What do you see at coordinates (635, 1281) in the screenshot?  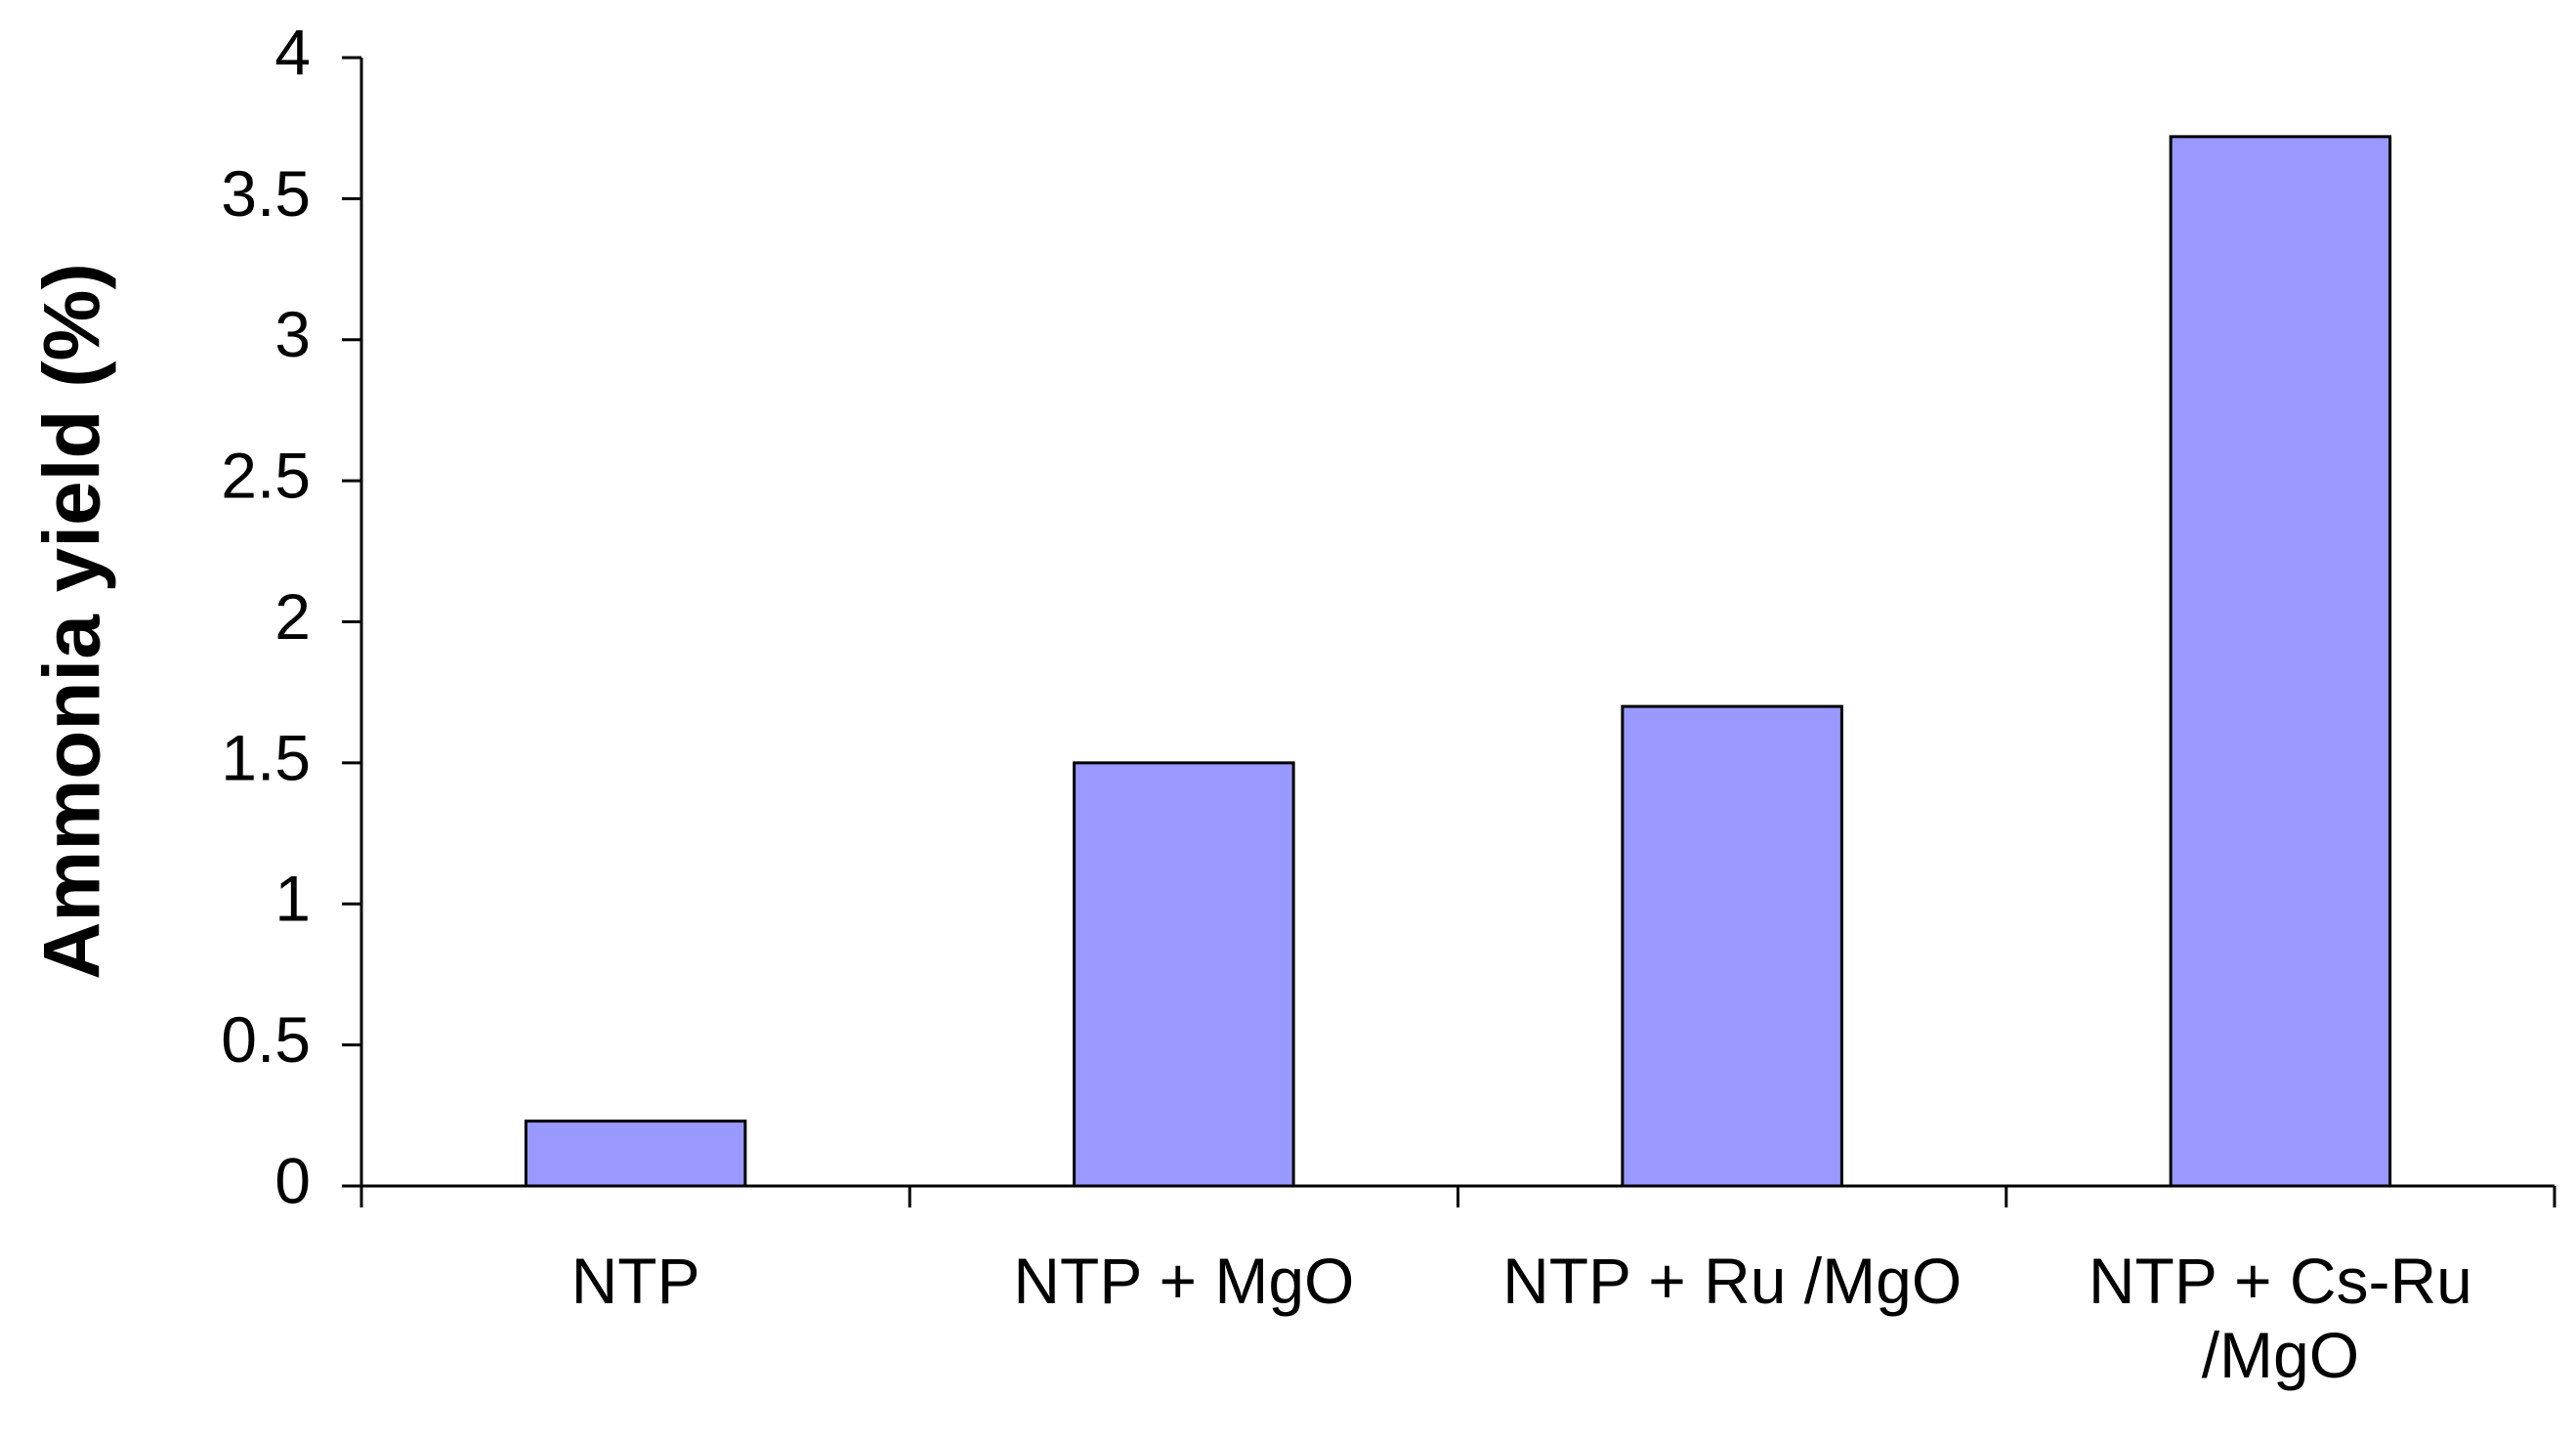 I see `x-tick-label: NTP` at bounding box center [635, 1281].